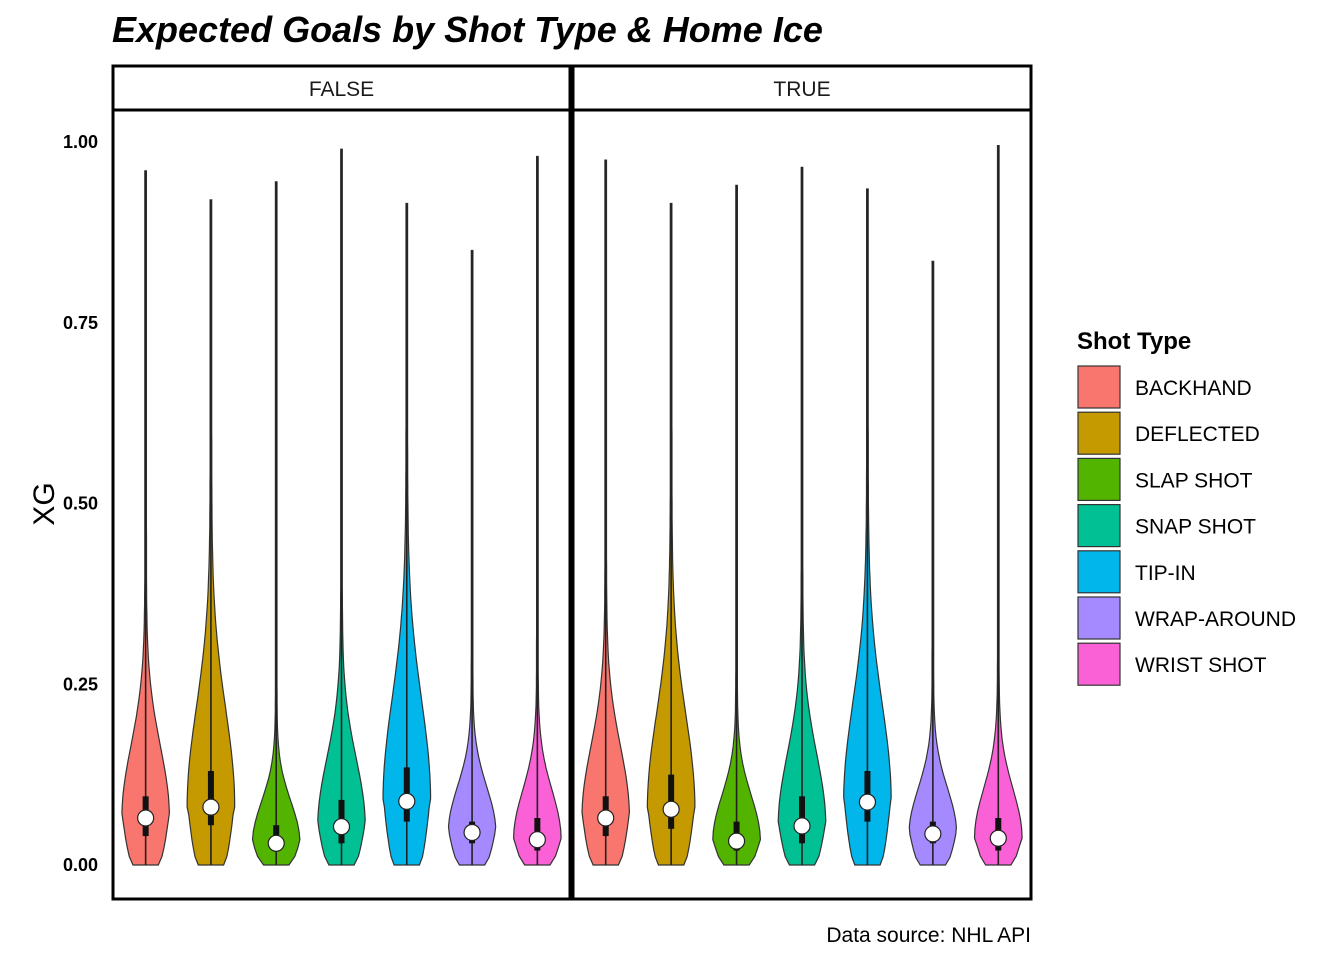 The height and width of the screenshot is (960, 1344). I want to click on violin-iqr, so click(210, 798).